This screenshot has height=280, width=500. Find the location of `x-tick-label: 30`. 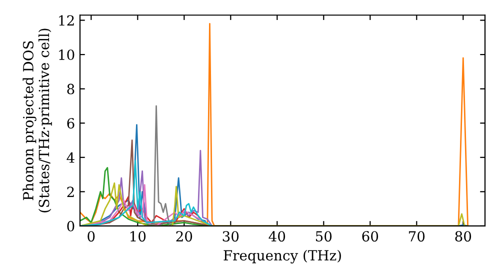

x-tick-label: 30 is located at coordinates (230, 236).